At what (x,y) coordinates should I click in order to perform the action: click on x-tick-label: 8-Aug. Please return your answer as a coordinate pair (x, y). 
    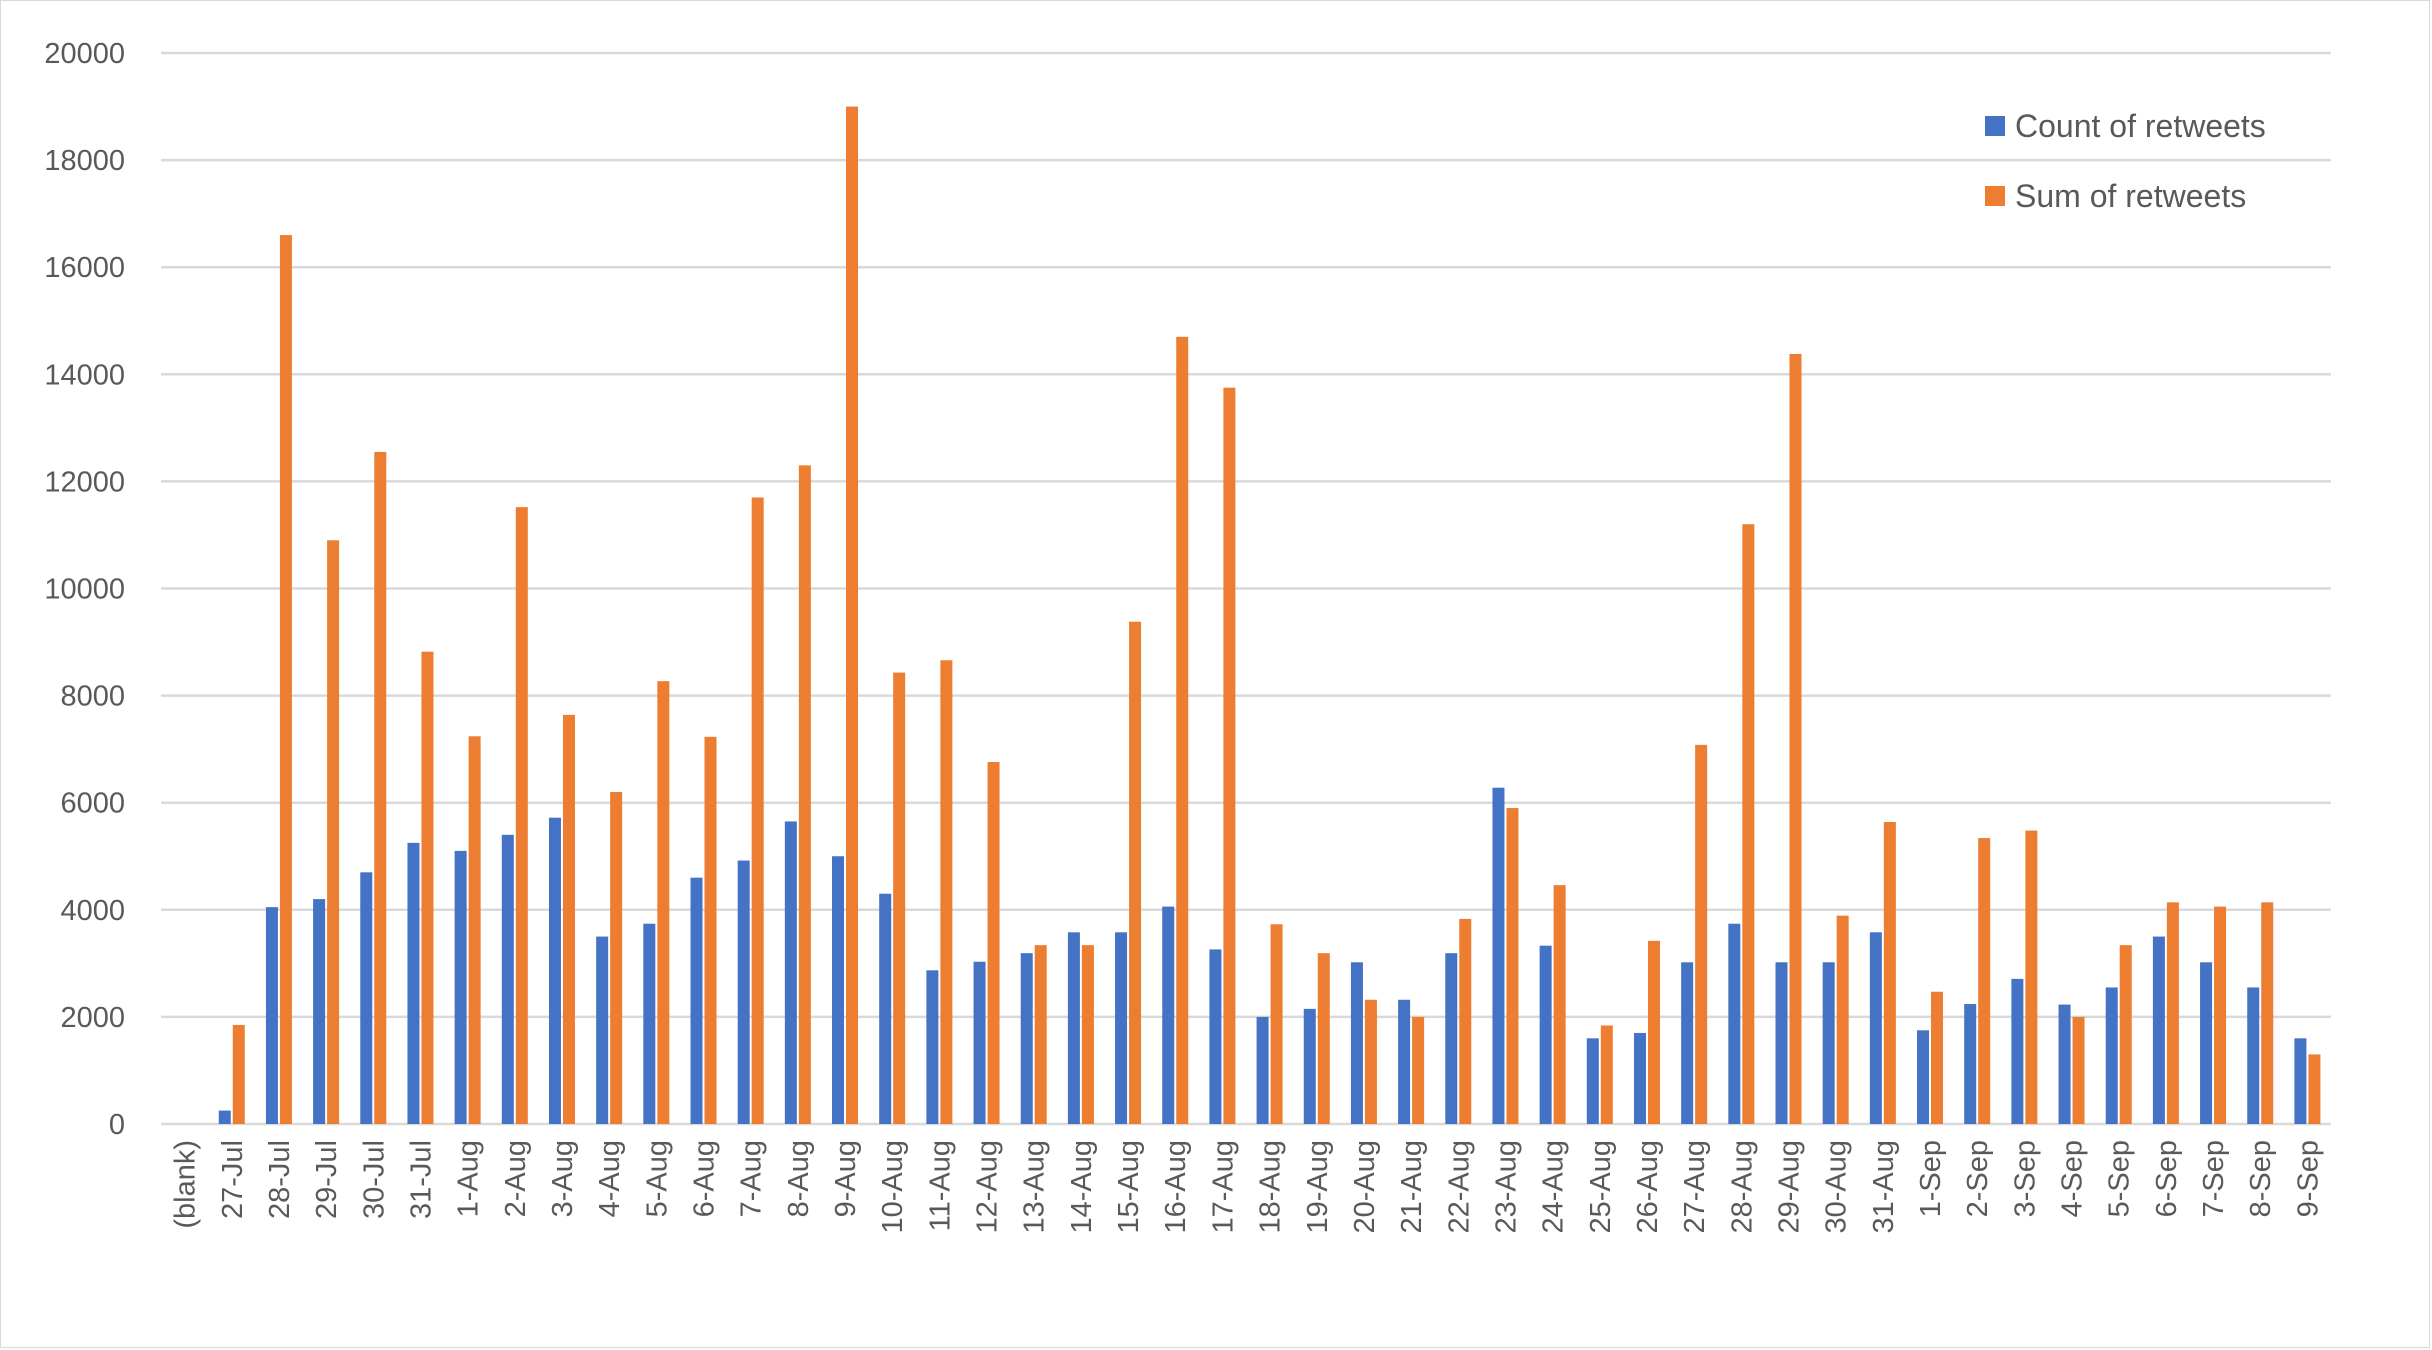
    Looking at the image, I should click on (799, 1178).